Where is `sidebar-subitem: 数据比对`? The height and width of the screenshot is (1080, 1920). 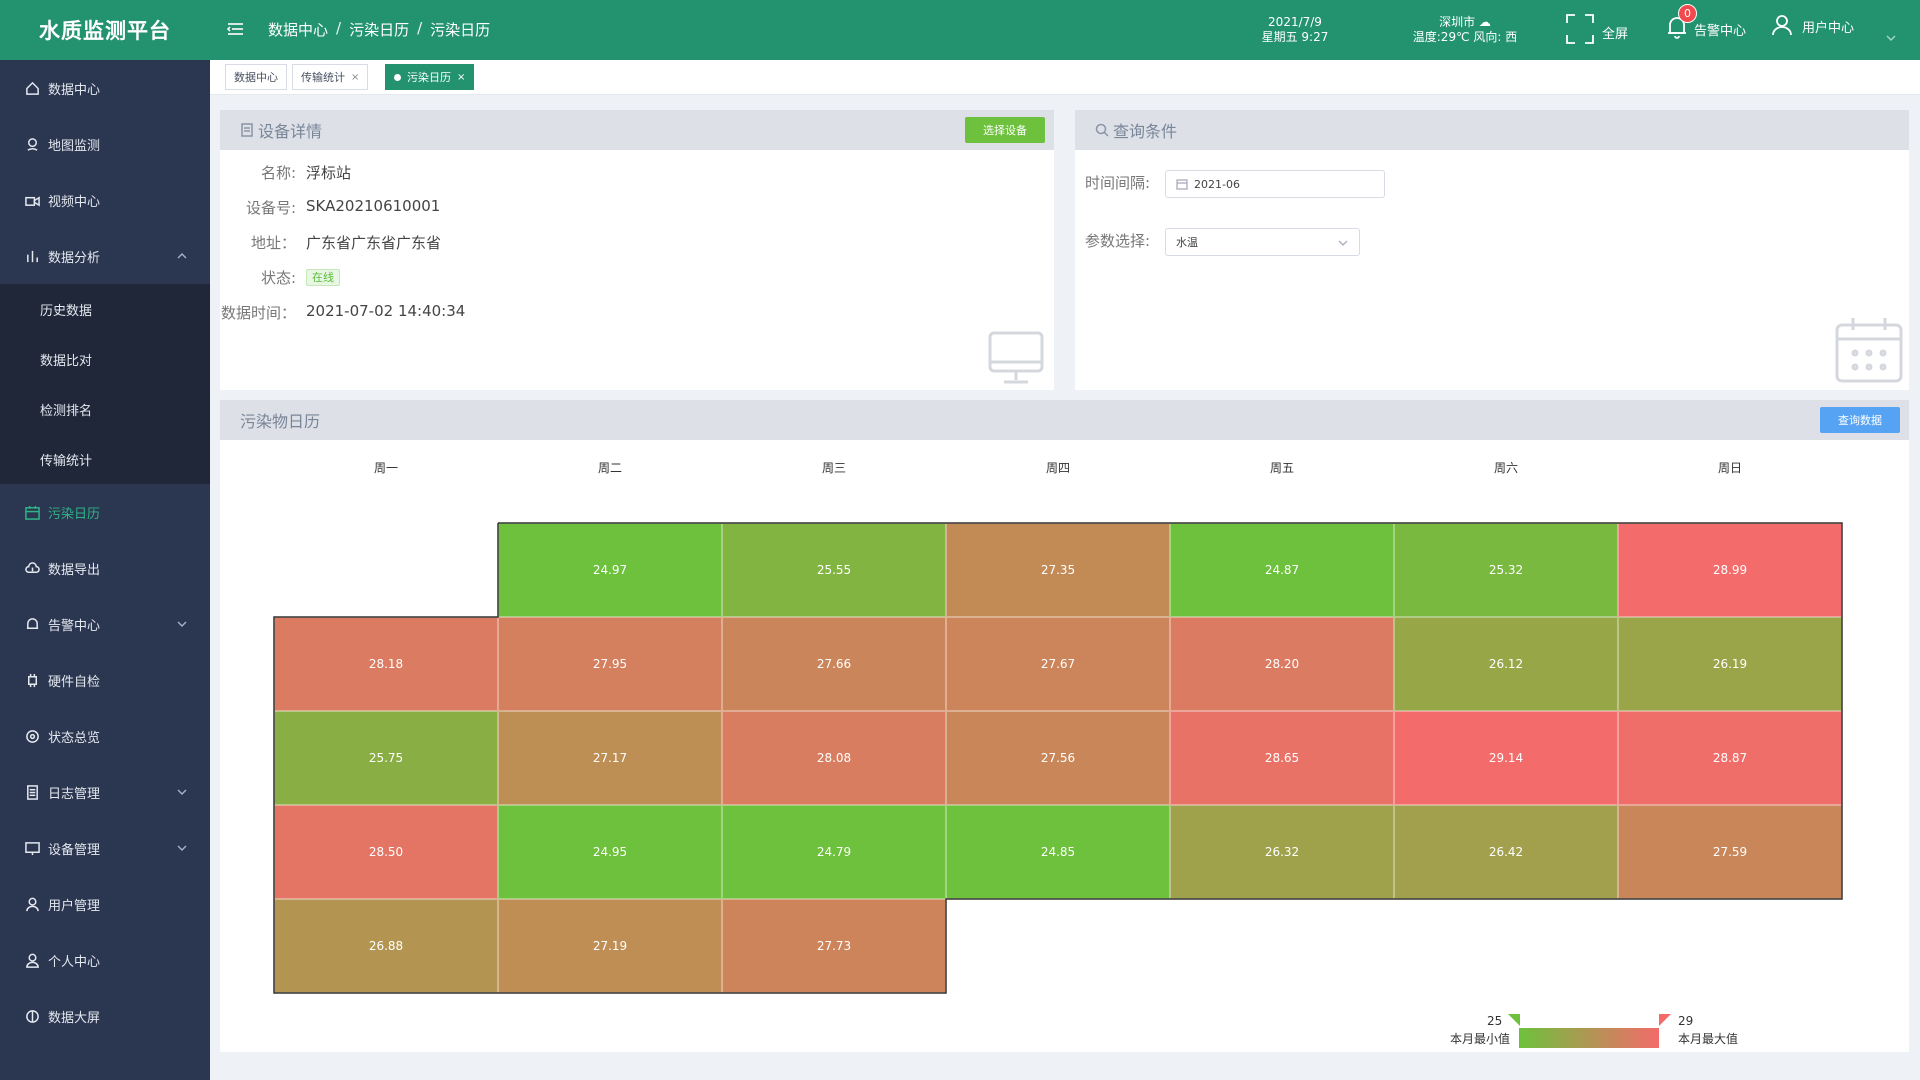
sidebar-subitem: 数据比对 is located at coordinates (66, 361).